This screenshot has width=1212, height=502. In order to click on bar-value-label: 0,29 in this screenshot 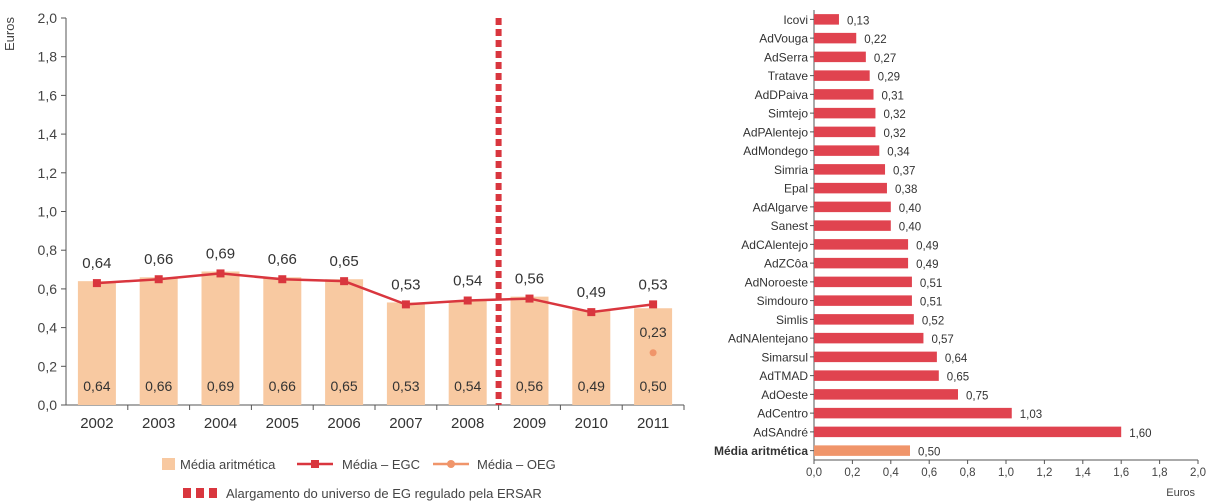, I will do `click(889, 78)`.